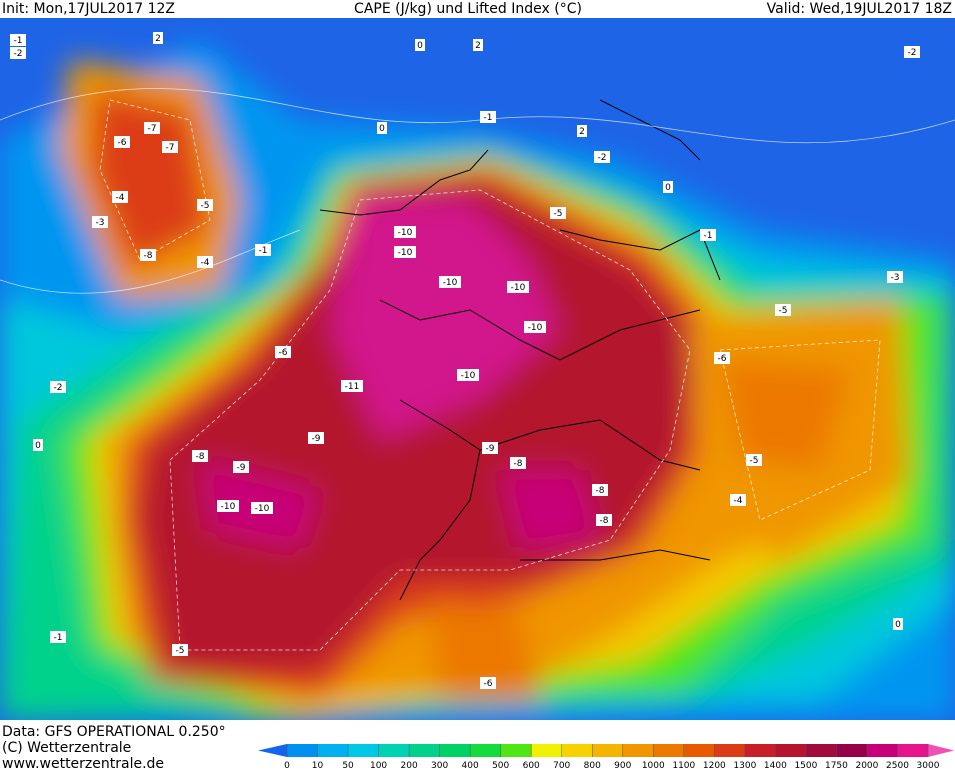 The height and width of the screenshot is (774, 955). Describe the element at coordinates (561, 765) in the screenshot. I see `colorbar-label: 700` at that location.